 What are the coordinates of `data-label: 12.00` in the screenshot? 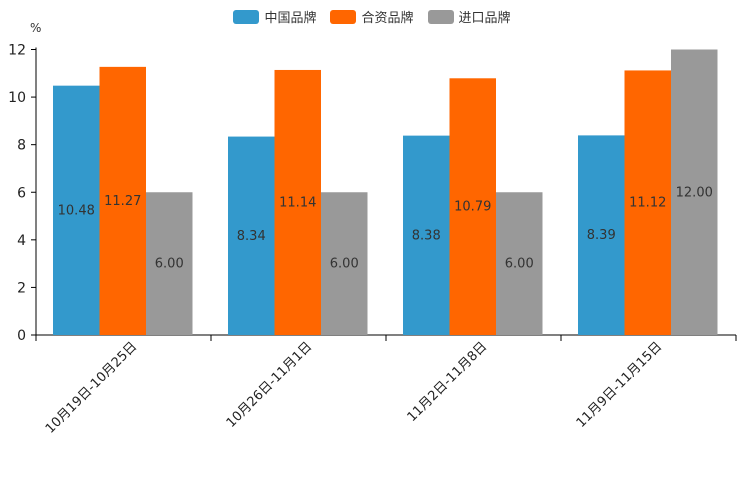 It's located at (694, 192).